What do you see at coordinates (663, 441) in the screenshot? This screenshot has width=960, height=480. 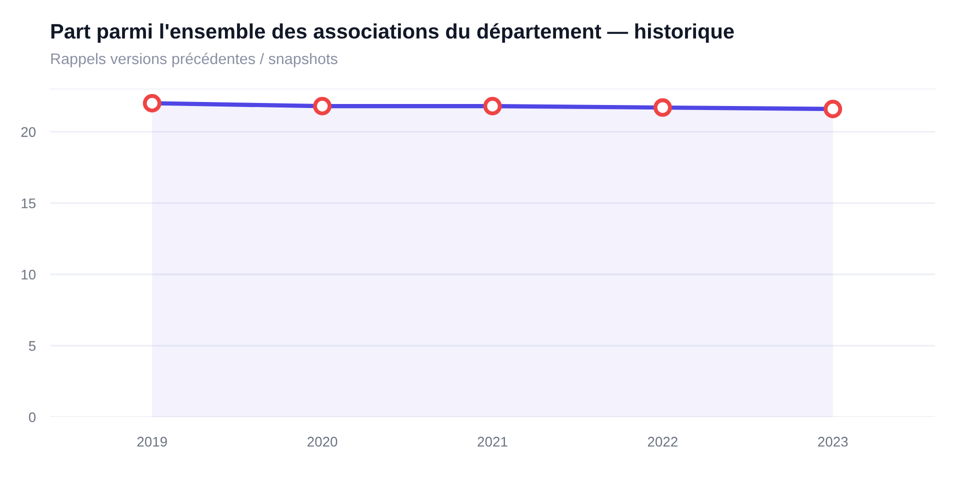 I see `x-tick-label: 2022` at bounding box center [663, 441].